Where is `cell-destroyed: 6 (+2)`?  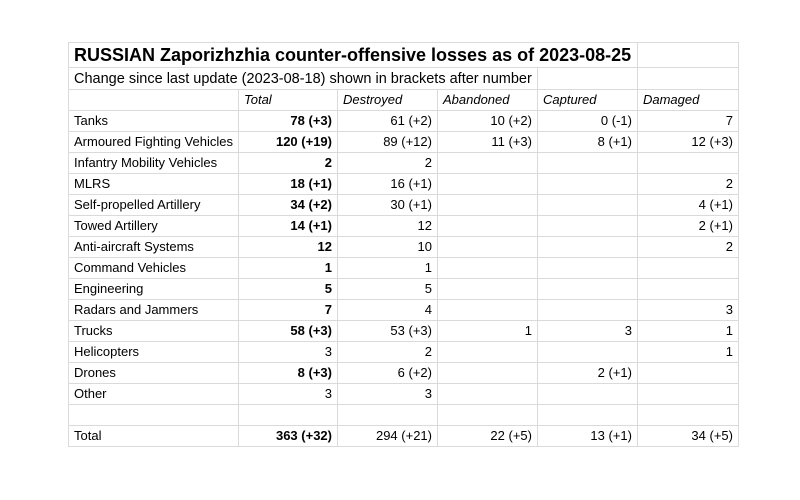
cell-destroyed: 6 (+2) is located at coordinates (387, 373).